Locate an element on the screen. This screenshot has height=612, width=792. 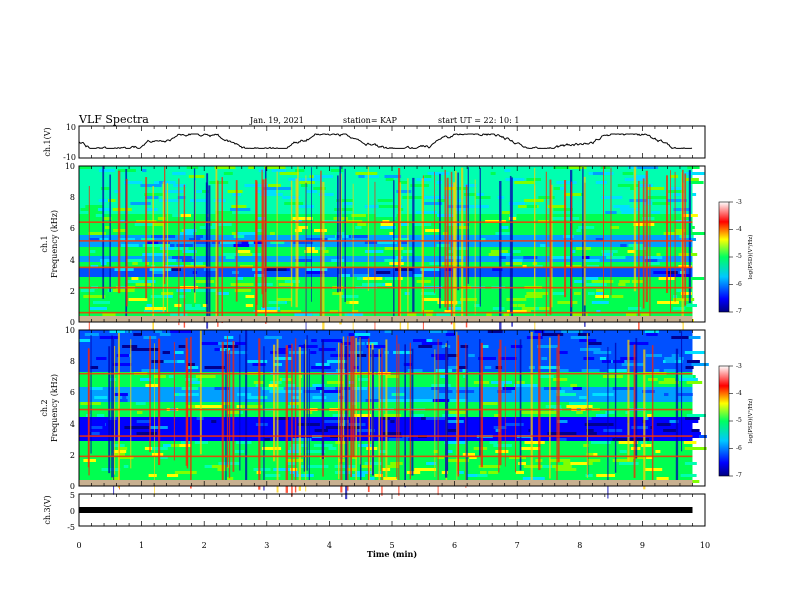
time-tick-label: 5 is located at coordinates (391, 545).